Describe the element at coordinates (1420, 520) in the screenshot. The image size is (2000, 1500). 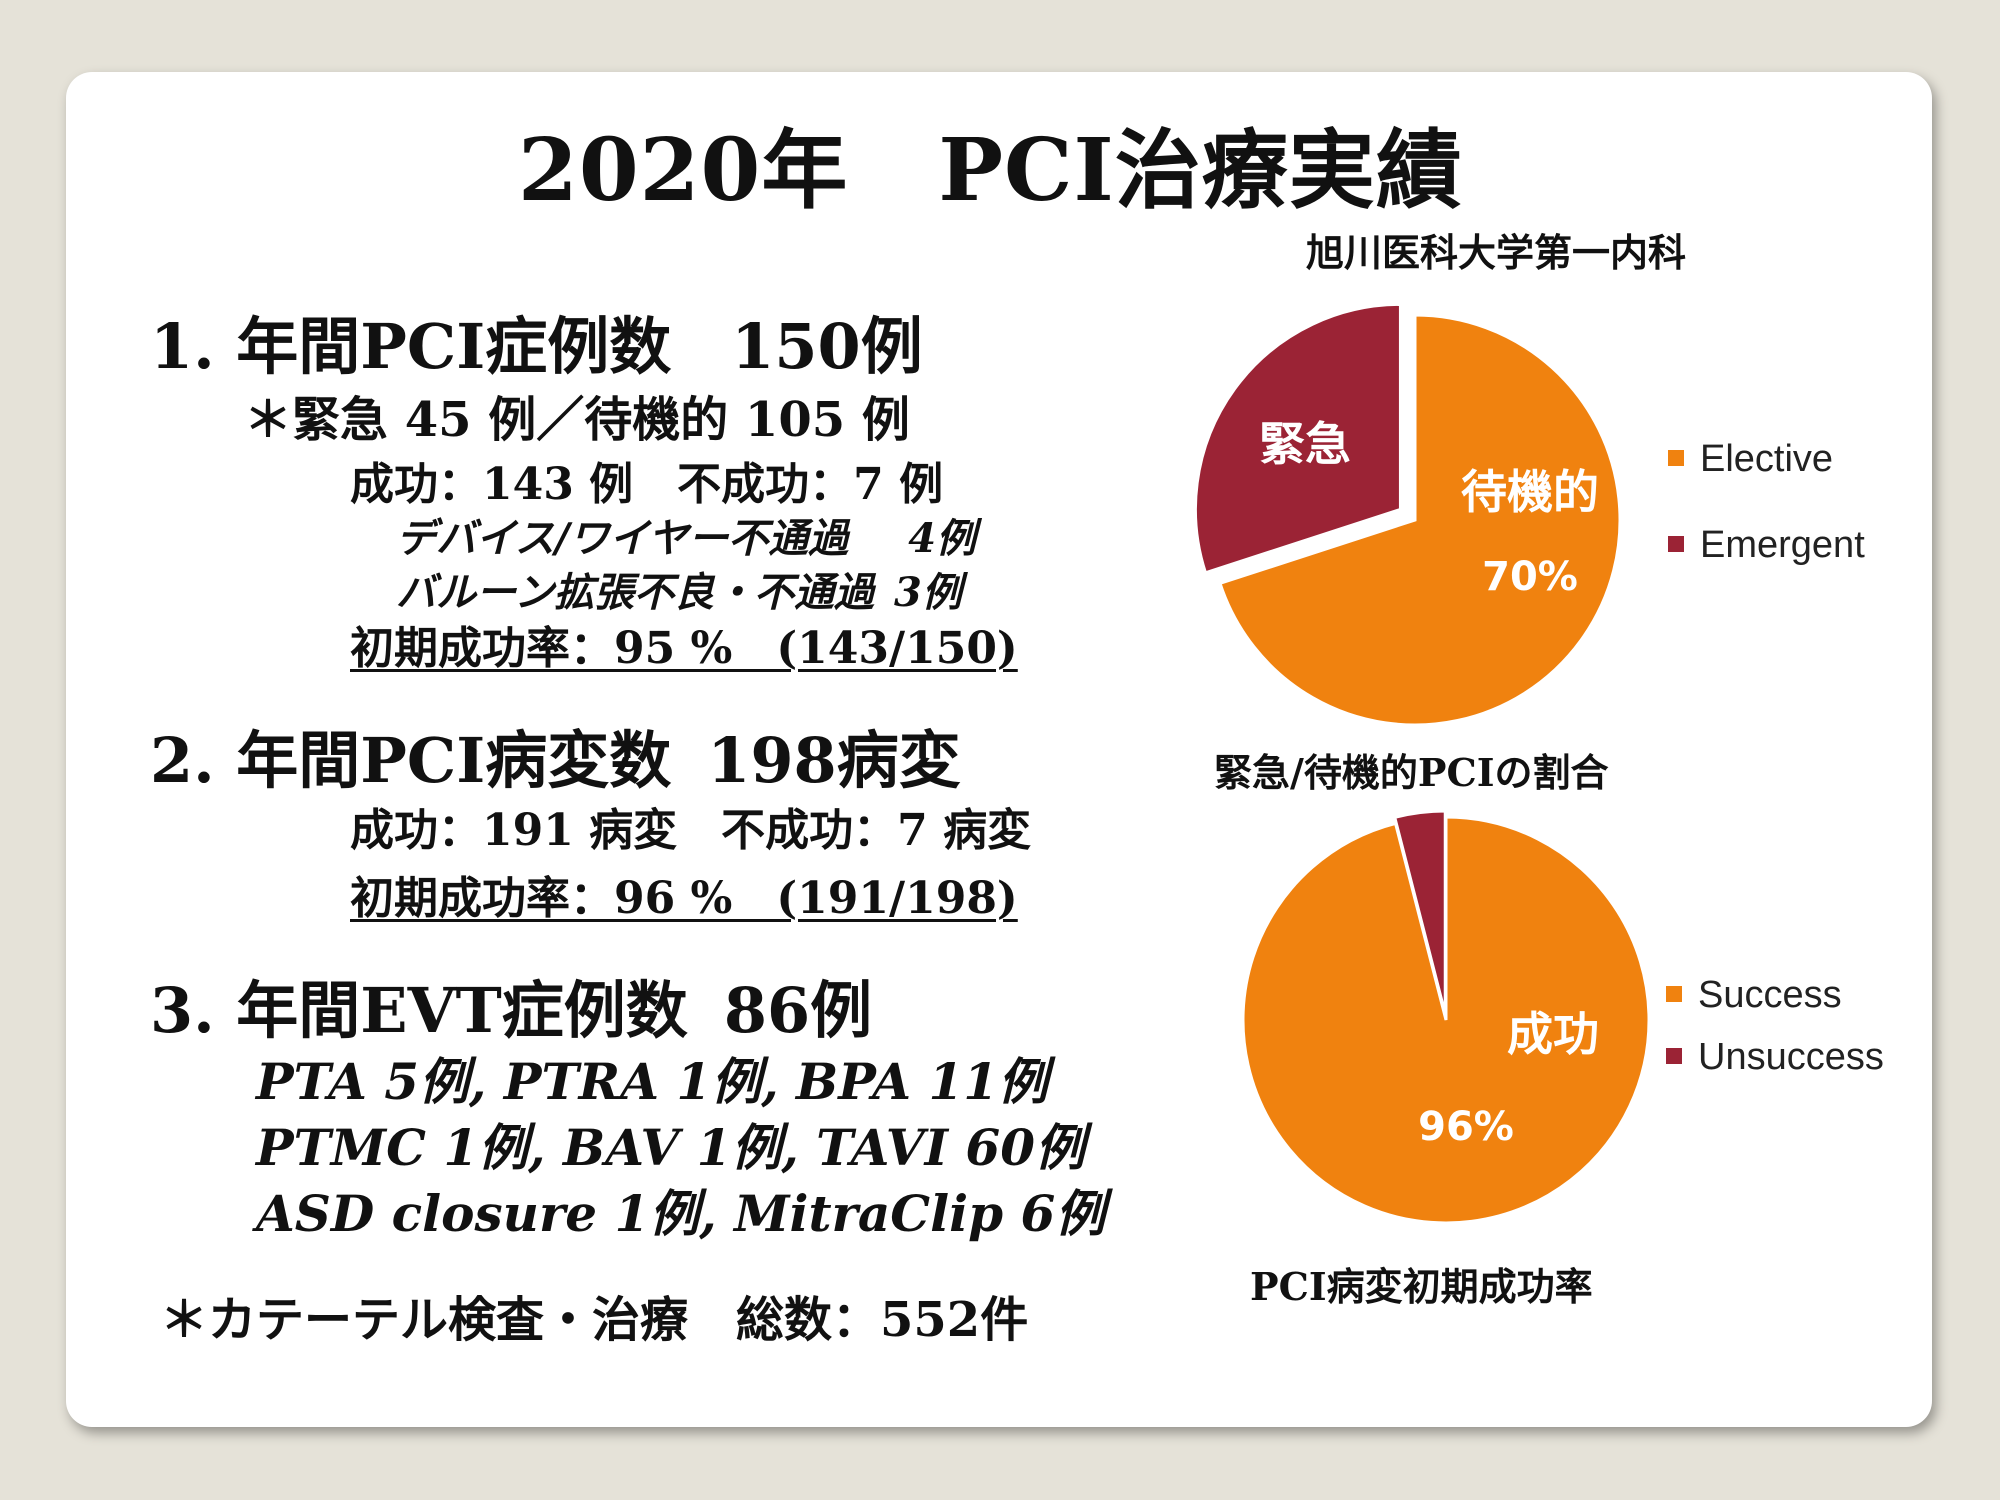
I see `pie-slice-elective` at that location.